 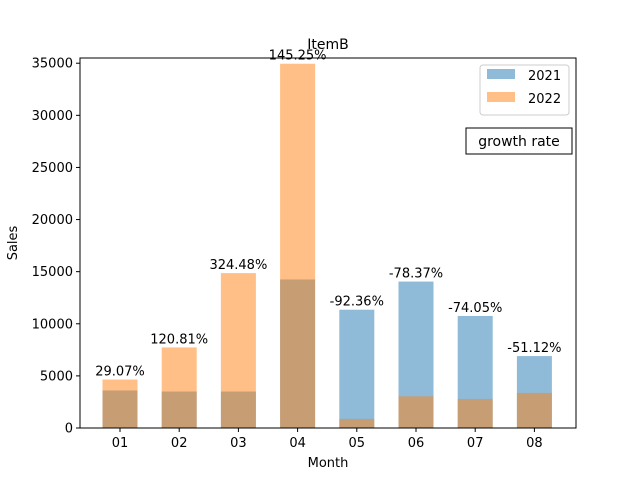 What do you see at coordinates (534, 443) in the screenshot?
I see `x-tick-label: 08` at bounding box center [534, 443].